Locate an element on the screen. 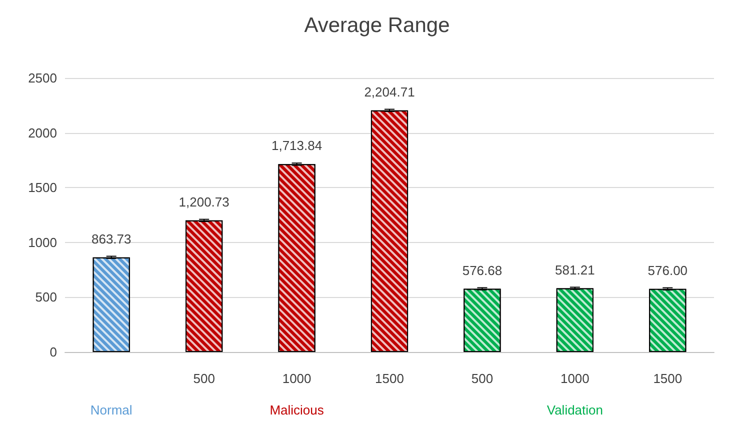  y-tick-label: 2500 is located at coordinates (42, 78).